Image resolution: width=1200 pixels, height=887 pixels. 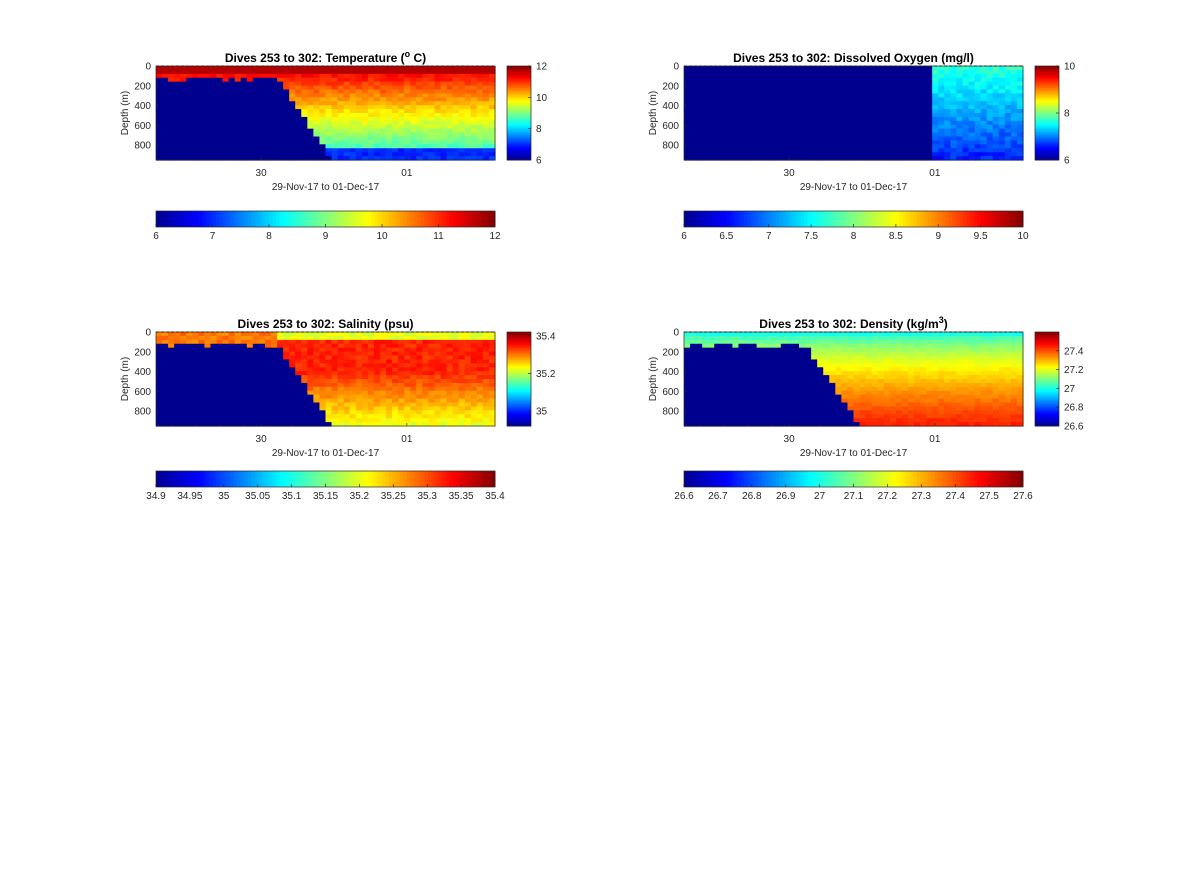 What do you see at coordinates (811, 236) in the screenshot?
I see `colorbar-tick-label: 7.5` at bounding box center [811, 236].